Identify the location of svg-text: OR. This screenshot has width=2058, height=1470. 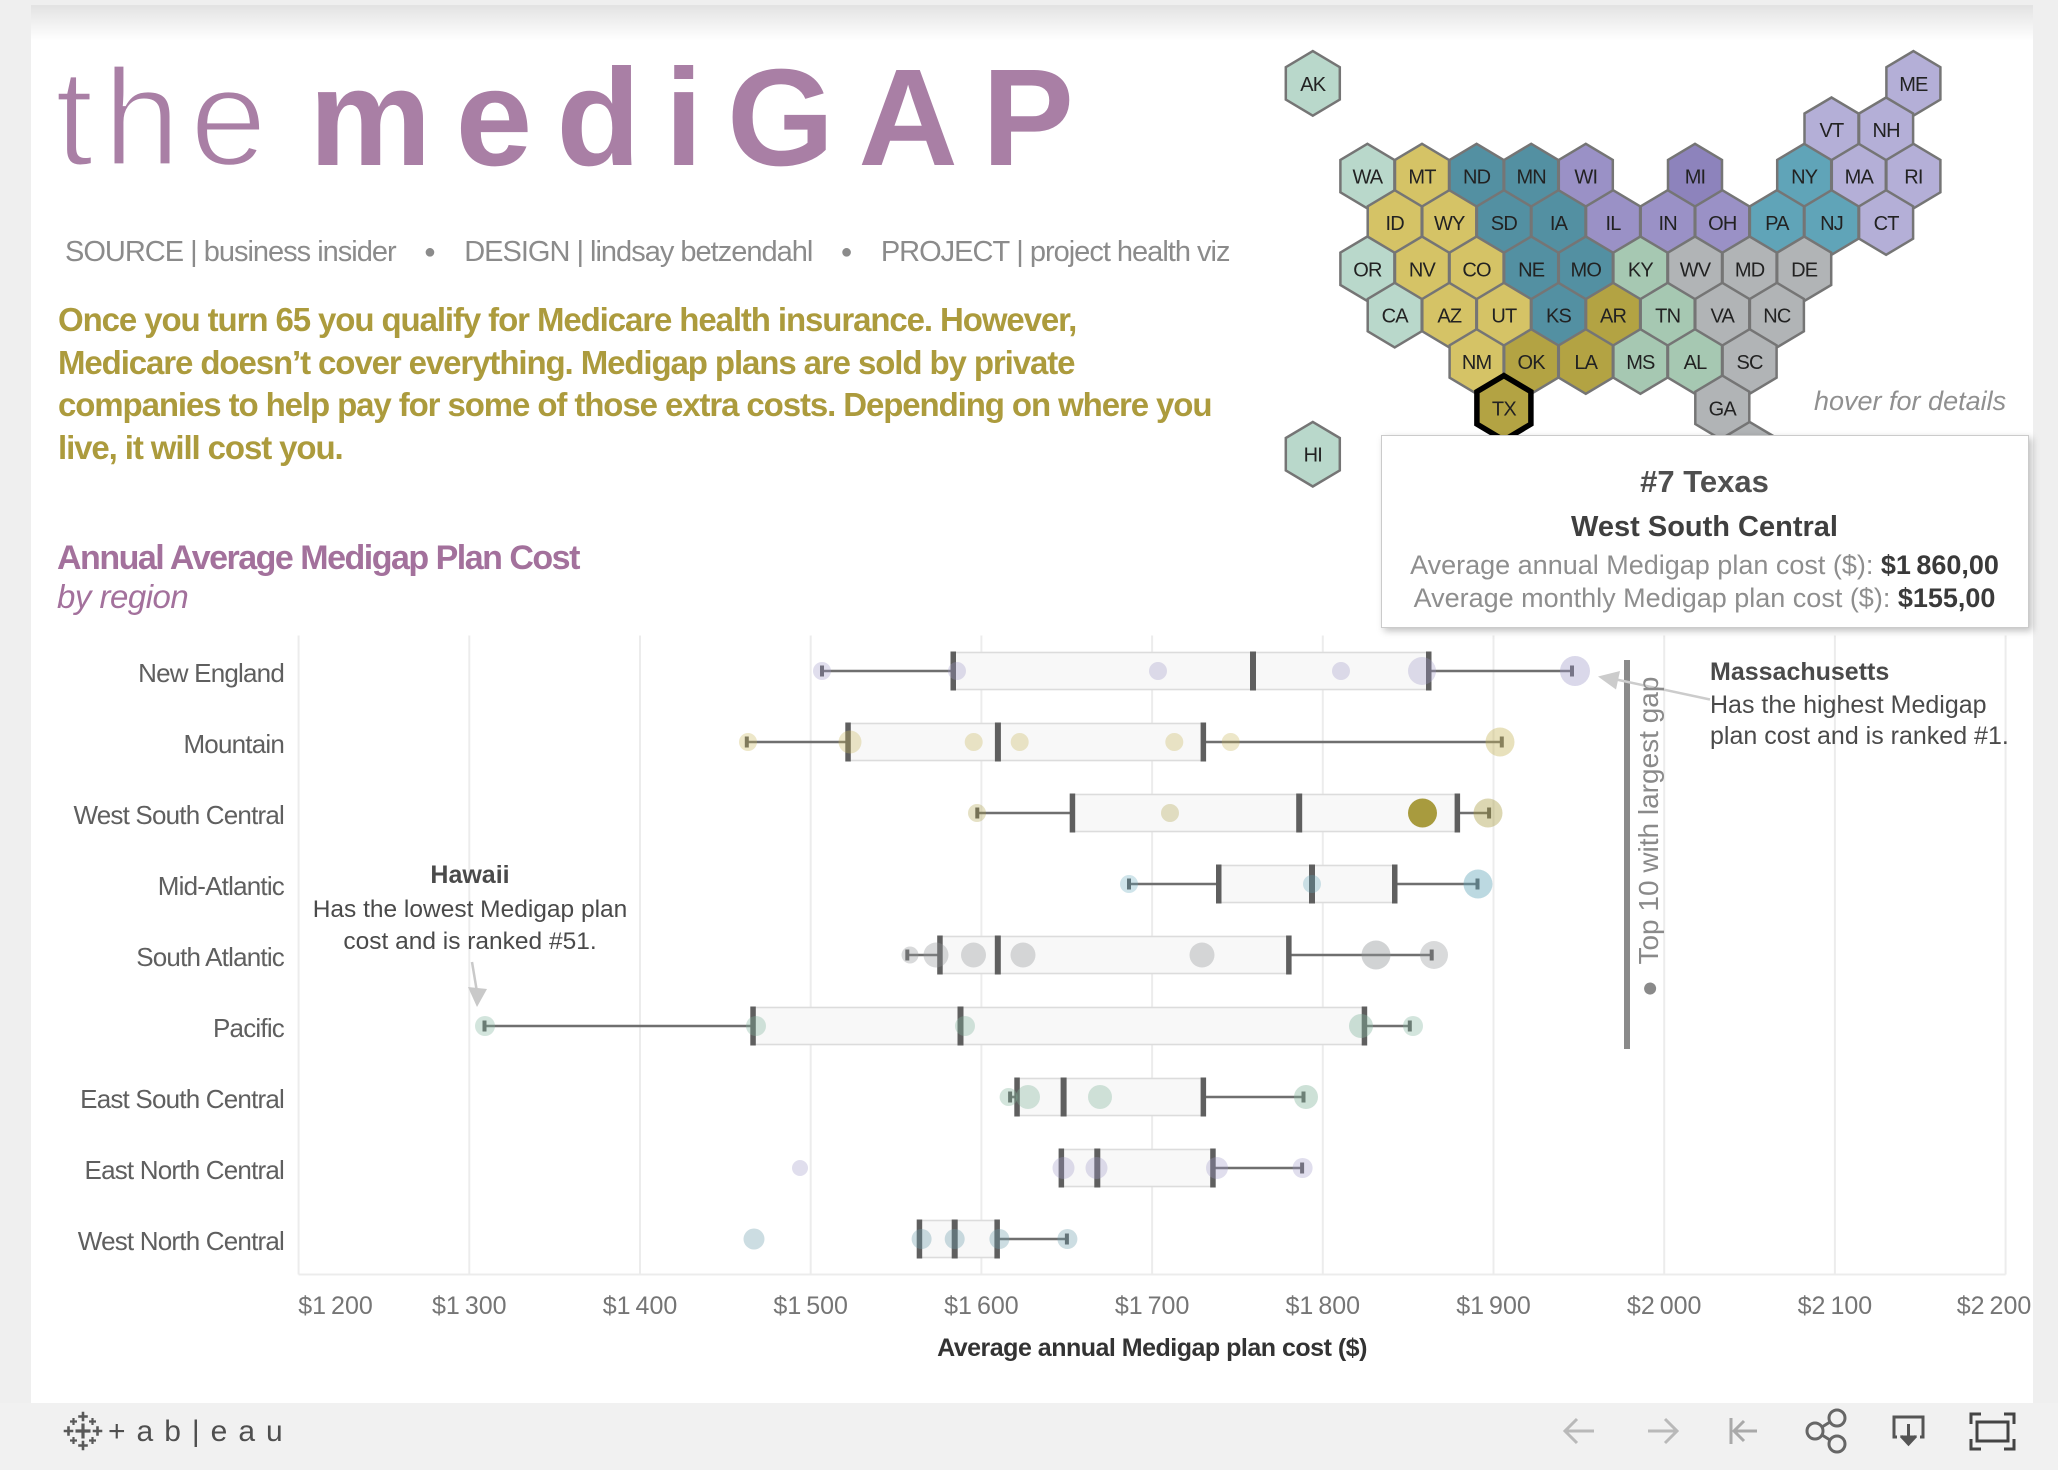
(1367, 270).